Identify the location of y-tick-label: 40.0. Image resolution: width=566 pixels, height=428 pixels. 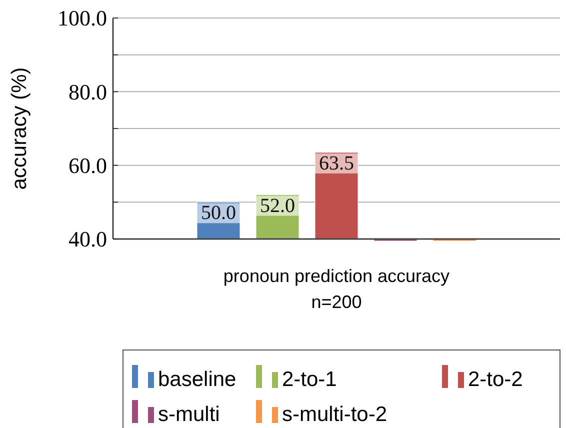
(87, 239).